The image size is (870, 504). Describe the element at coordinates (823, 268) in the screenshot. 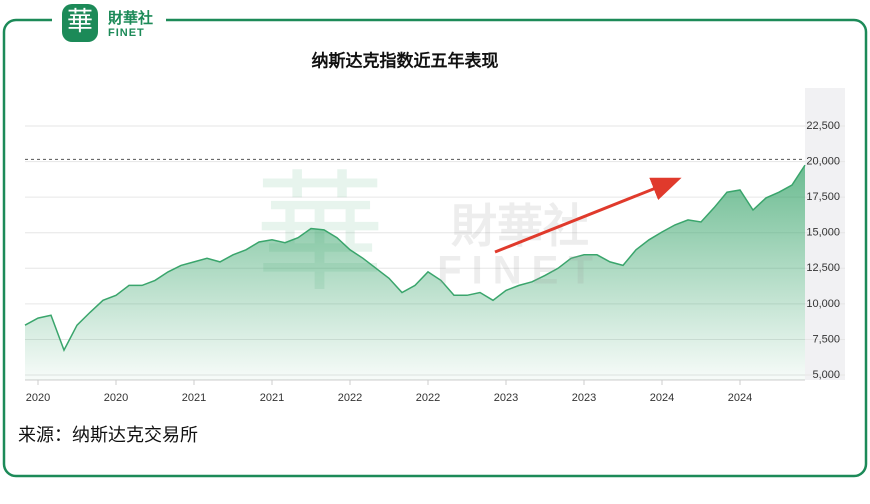

I see `y-tick-label: 12,500` at that location.